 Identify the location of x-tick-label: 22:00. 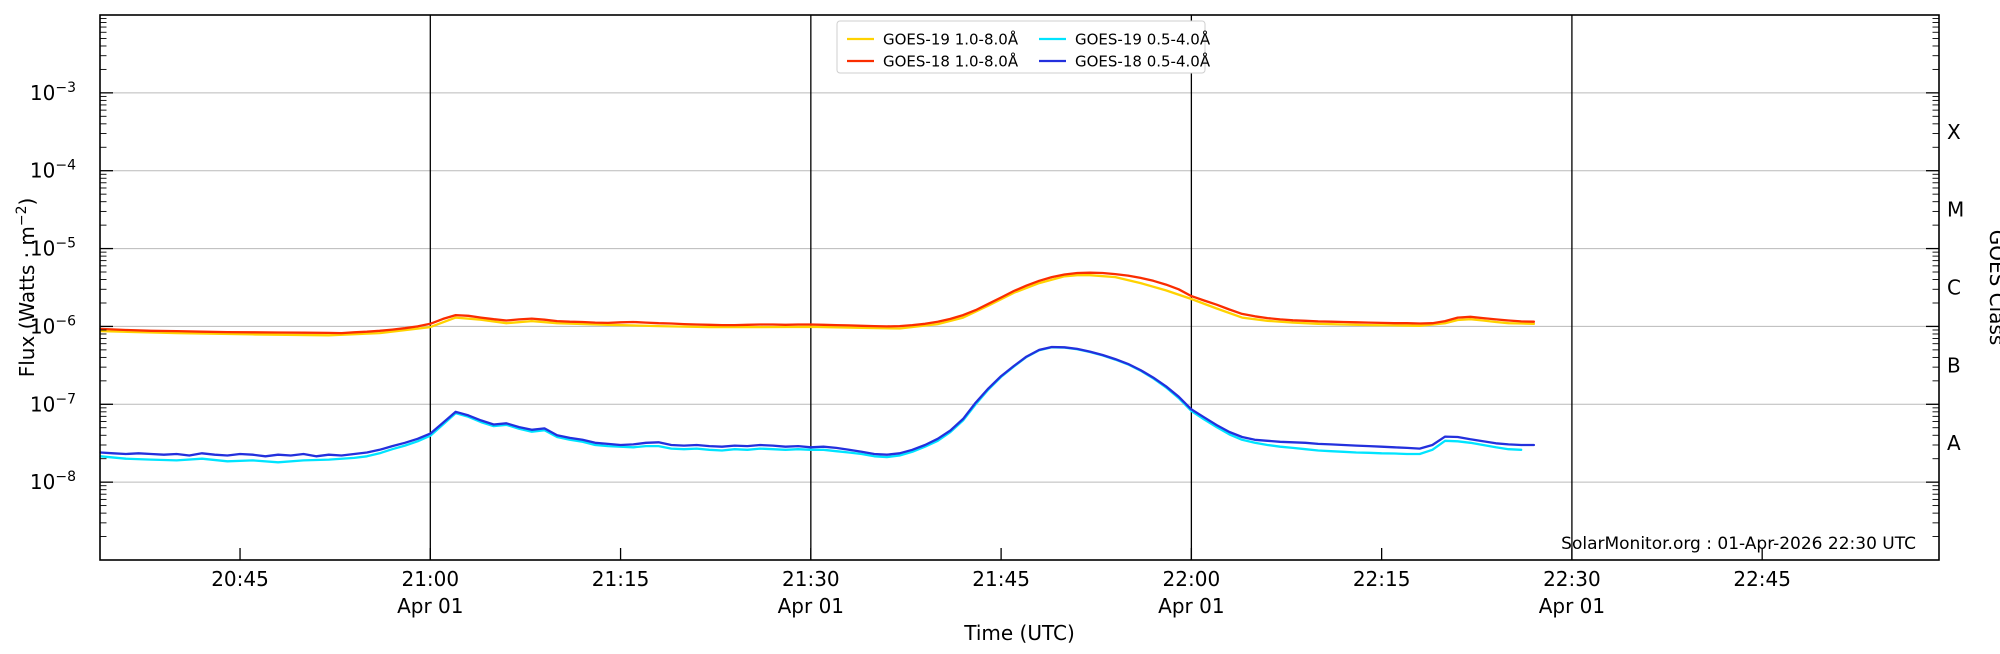
(1192, 579).